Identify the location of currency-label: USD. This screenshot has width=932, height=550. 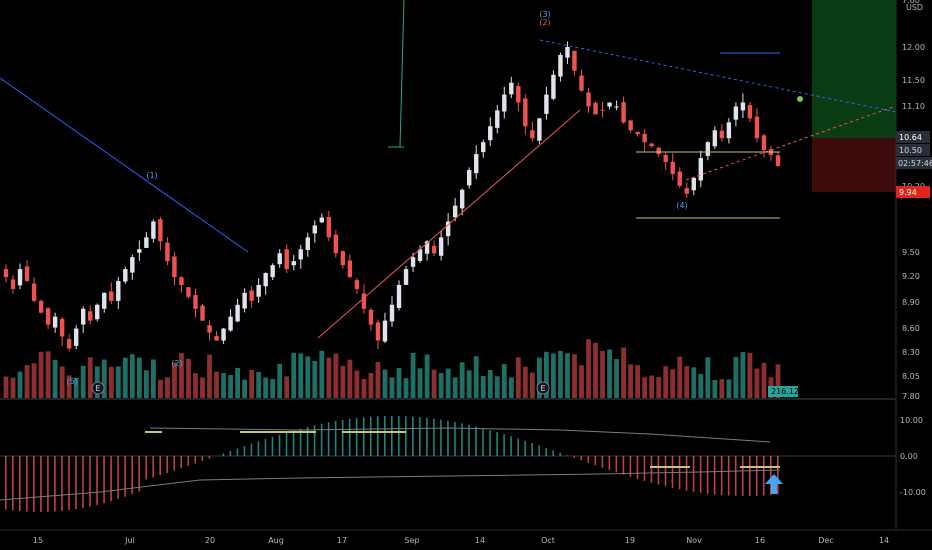
(914, 7).